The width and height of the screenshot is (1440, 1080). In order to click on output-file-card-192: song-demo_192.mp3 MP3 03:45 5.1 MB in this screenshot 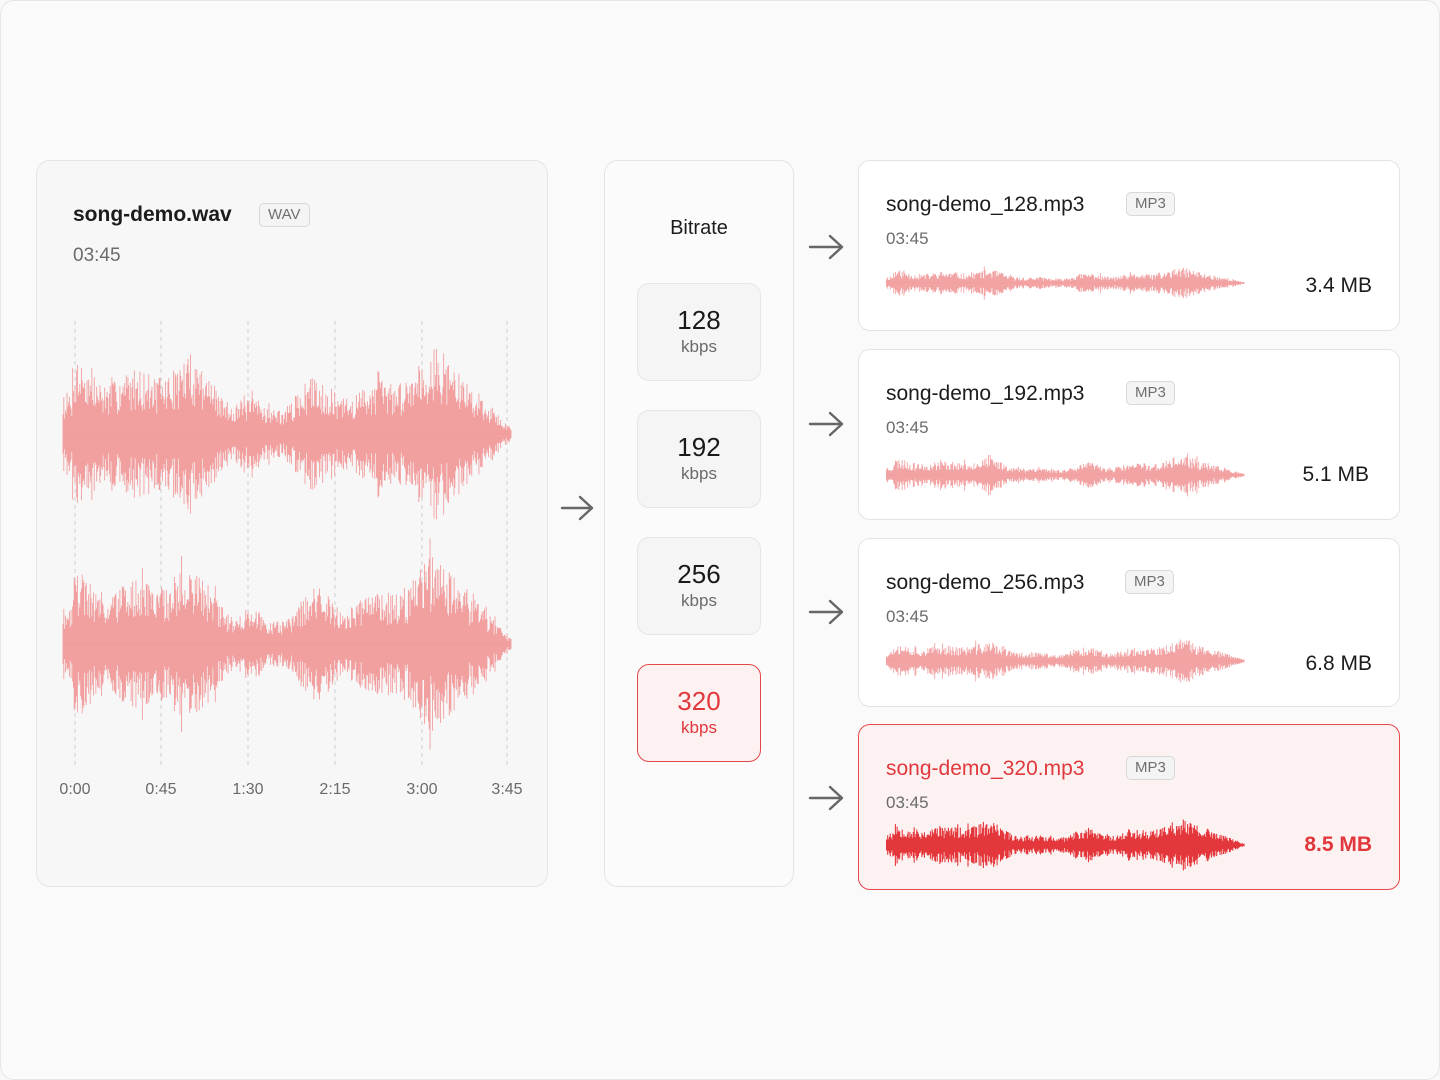, I will do `click(1129, 434)`.